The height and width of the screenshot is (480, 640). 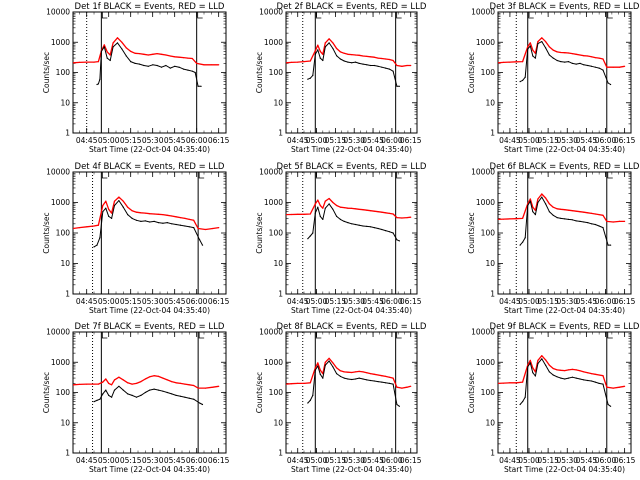 What do you see at coordinates (58, 332) in the screenshot?
I see `y-tick-label: 10000` at bounding box center [58, 332].